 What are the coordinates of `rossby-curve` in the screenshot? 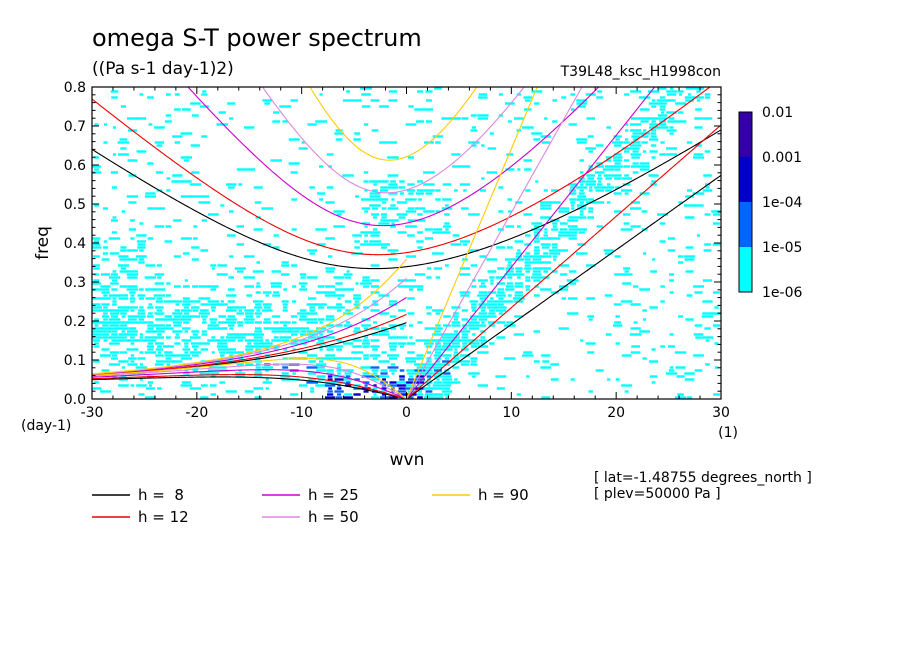 It's located at (249, 387).